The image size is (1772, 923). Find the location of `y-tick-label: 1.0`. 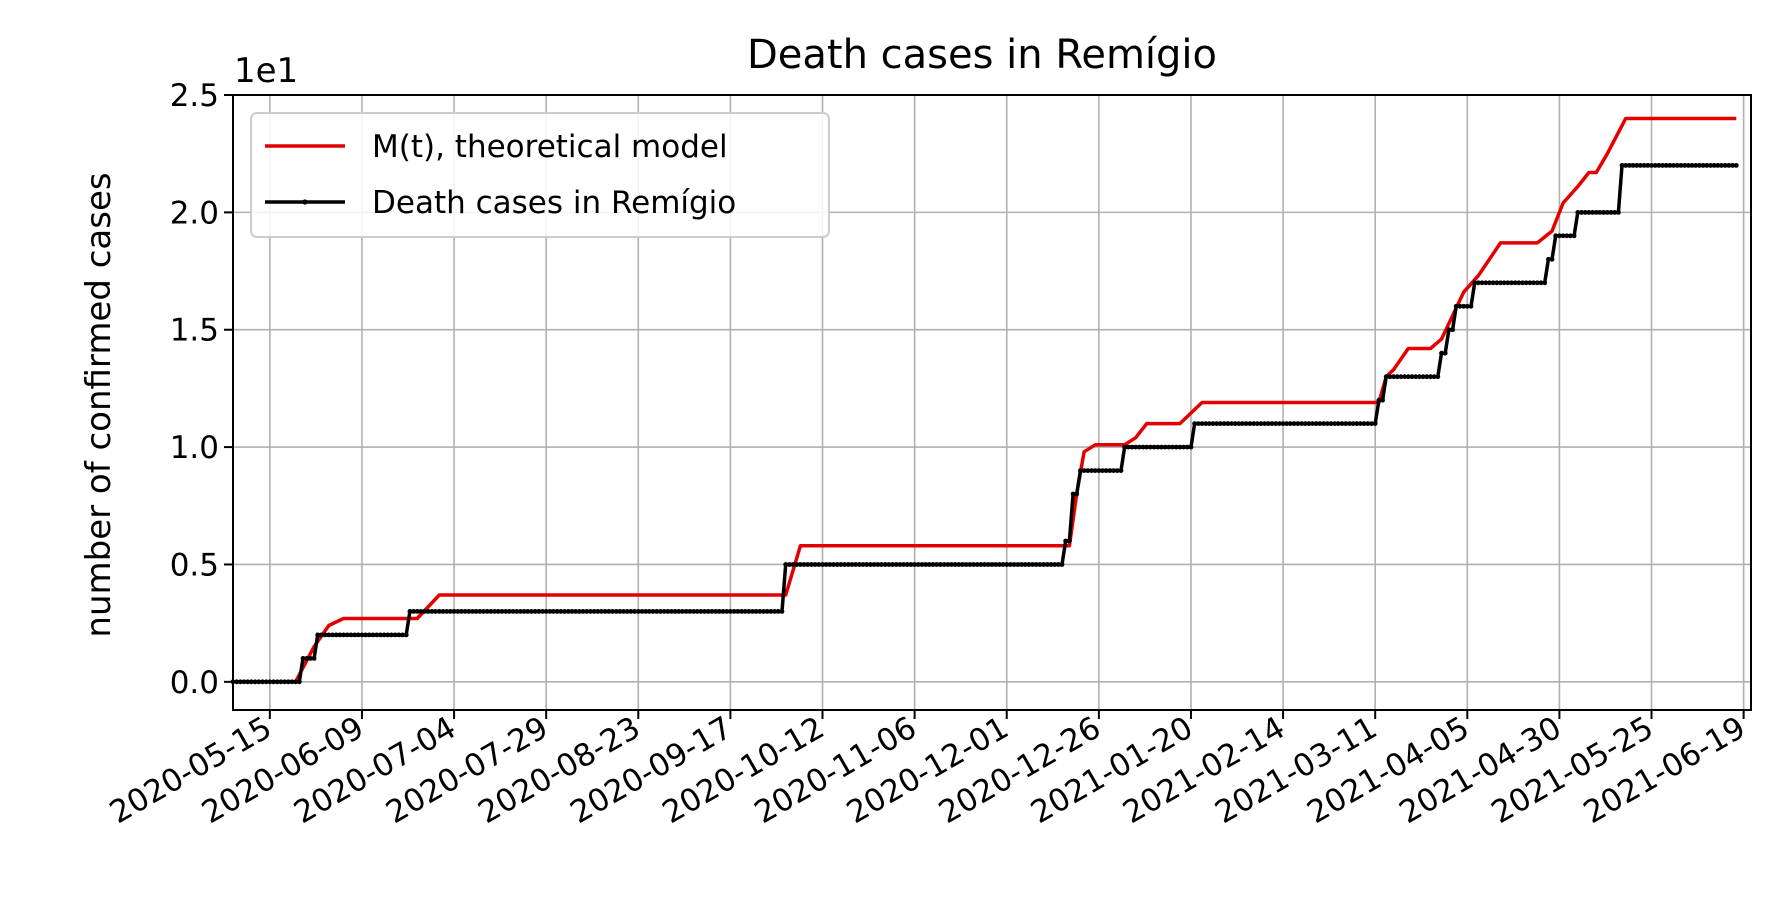

y-tick-label: 1.0 is located at coordinates (194, 448).